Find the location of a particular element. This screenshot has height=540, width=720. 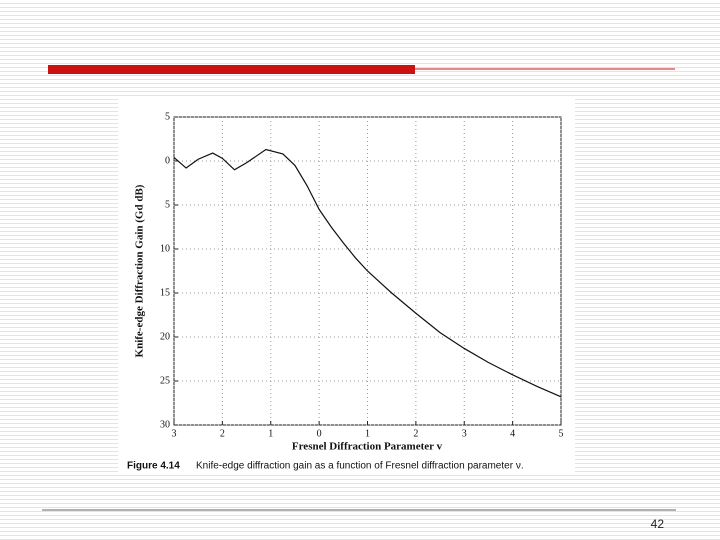

y-axis-label: Knife-edge Diffraction Gain (Gd dB) is located at coordinates (140, 270).